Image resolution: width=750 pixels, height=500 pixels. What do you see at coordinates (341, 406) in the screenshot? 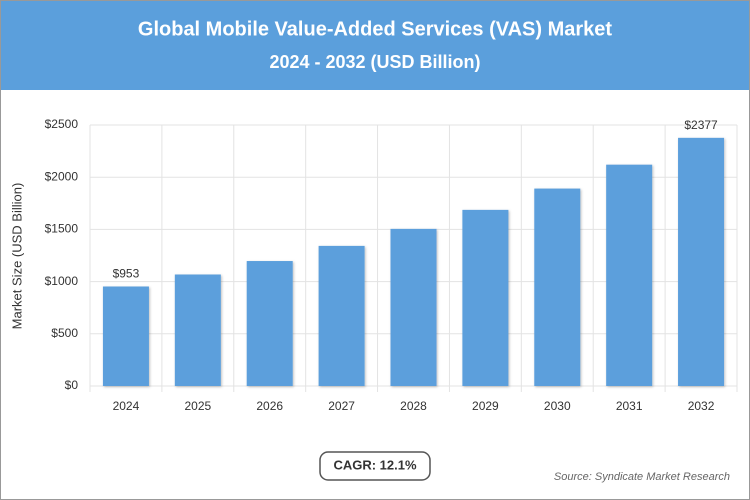
I see `x-tick-label: 2027` at bounding box center [341, 406].